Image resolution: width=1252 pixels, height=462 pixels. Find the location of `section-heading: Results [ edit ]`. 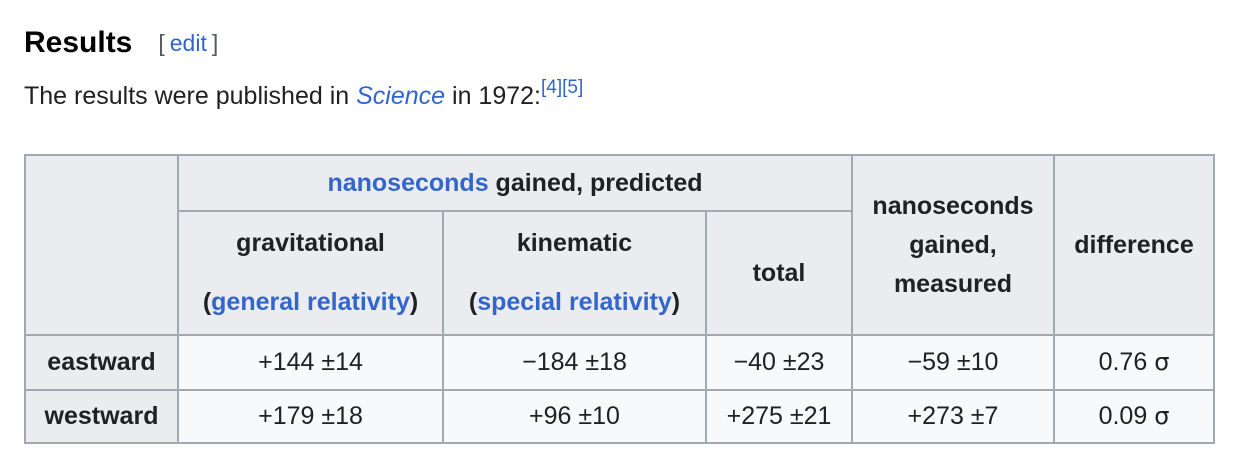

section-heading: Results [ edit ] is located at coordinates (121, 43).